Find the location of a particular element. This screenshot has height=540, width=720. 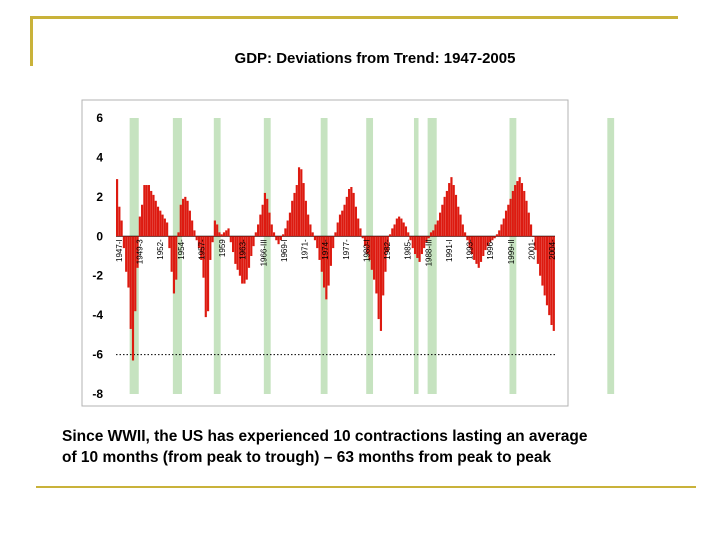

y-tick-label: -8 is located at coordinates (97, 394).